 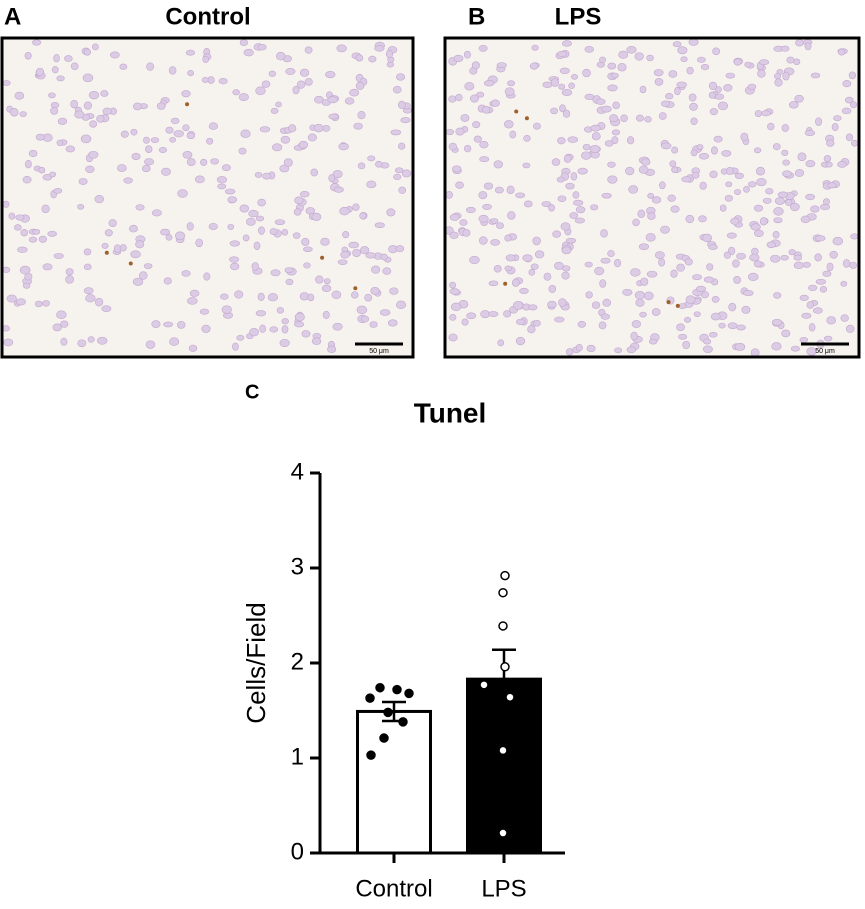 What do you see at coordinates (450, 412) in the screenshot?
I see `chart-title: Tunel` at bounding box center [450, 412].